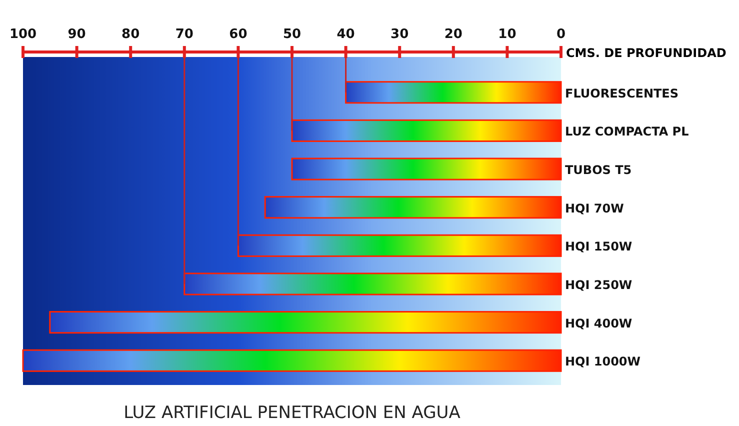  Describe the element at coordinates (345, 34) in the screenshot. I see `x-tick-label: 40` at that location.